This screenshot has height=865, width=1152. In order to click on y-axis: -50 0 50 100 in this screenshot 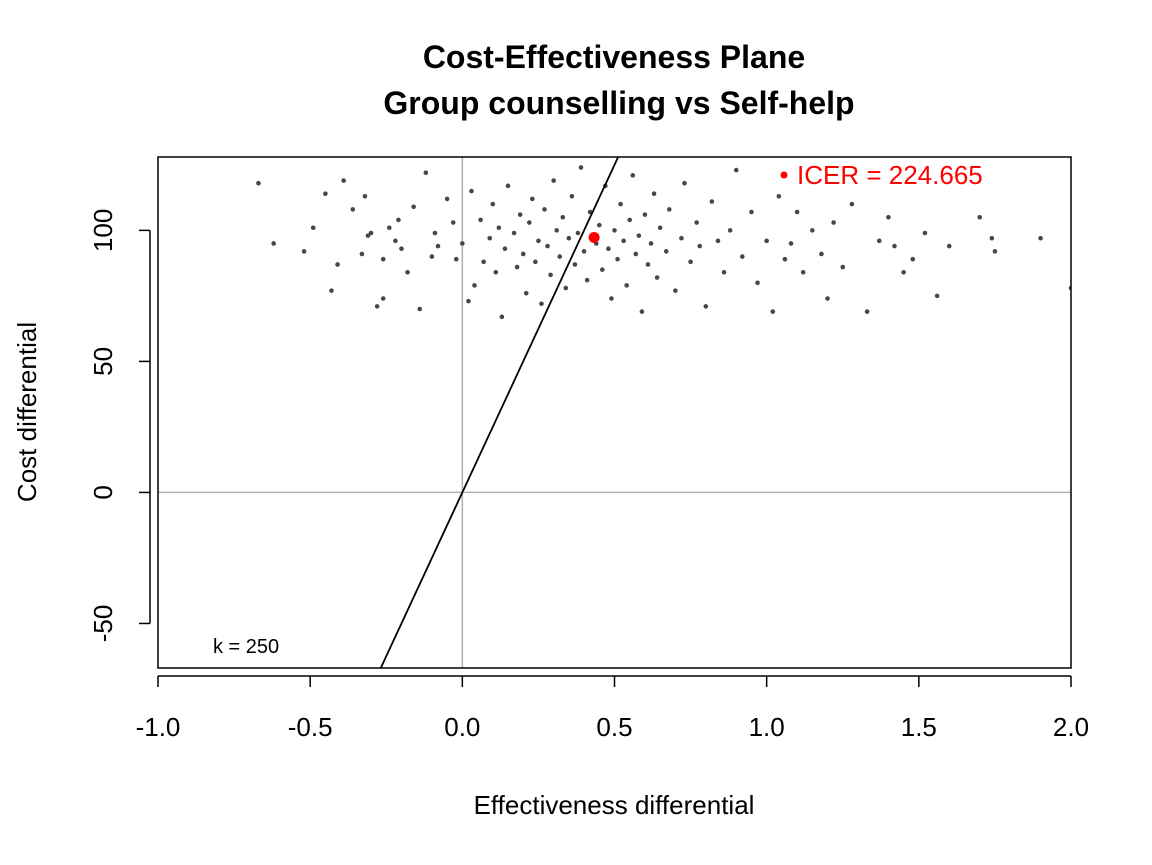, I will do `click(119, 425)`.